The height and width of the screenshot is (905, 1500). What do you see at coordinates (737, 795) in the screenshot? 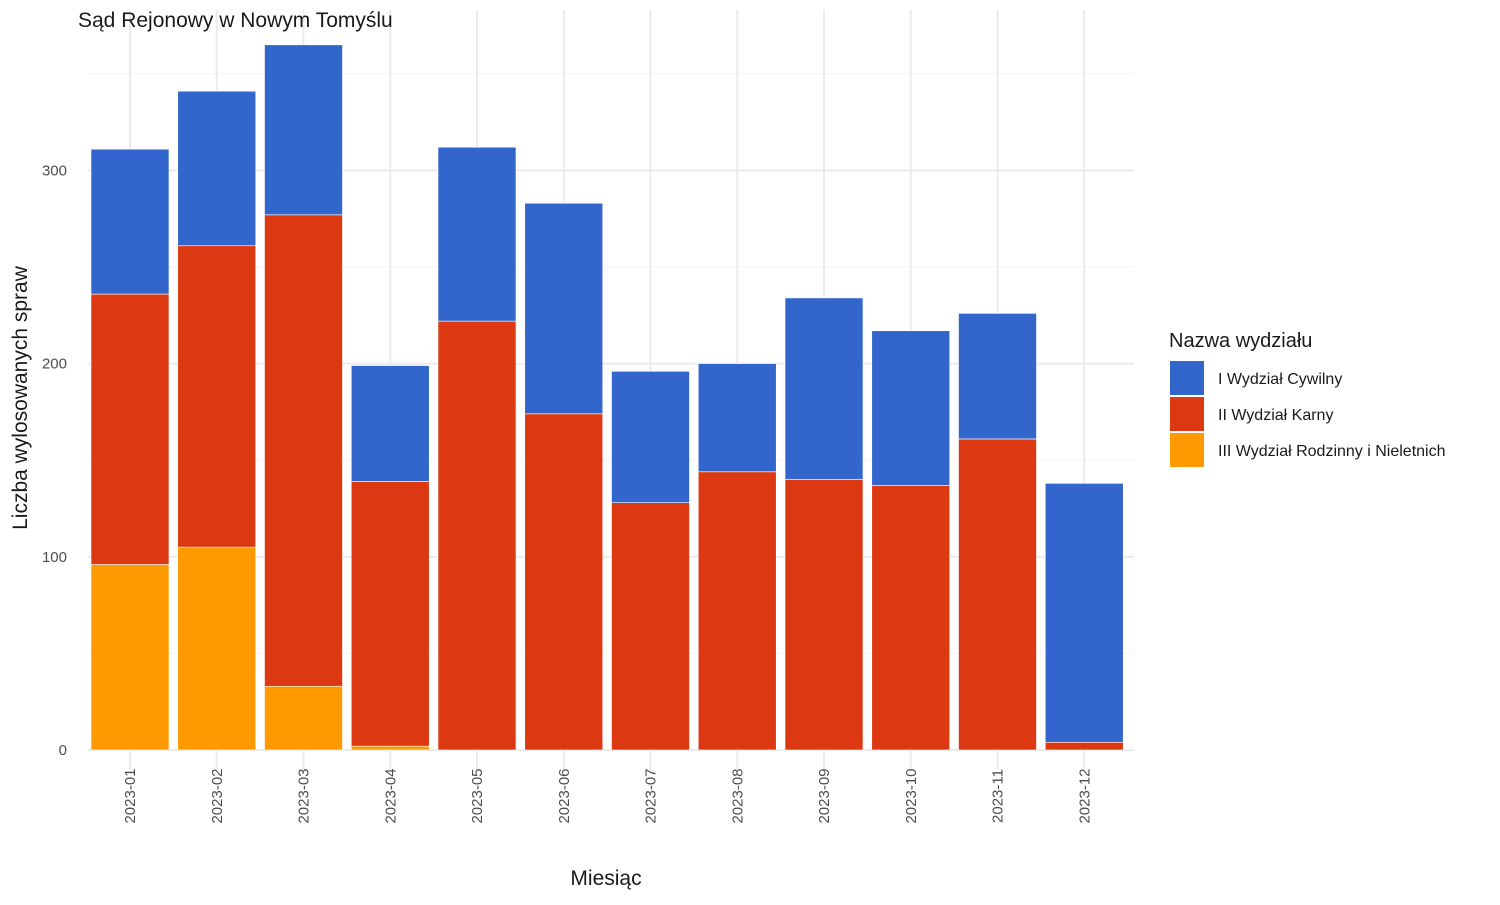
I see `x-tick-label: 2023-08` at bounding box center [737, 795].